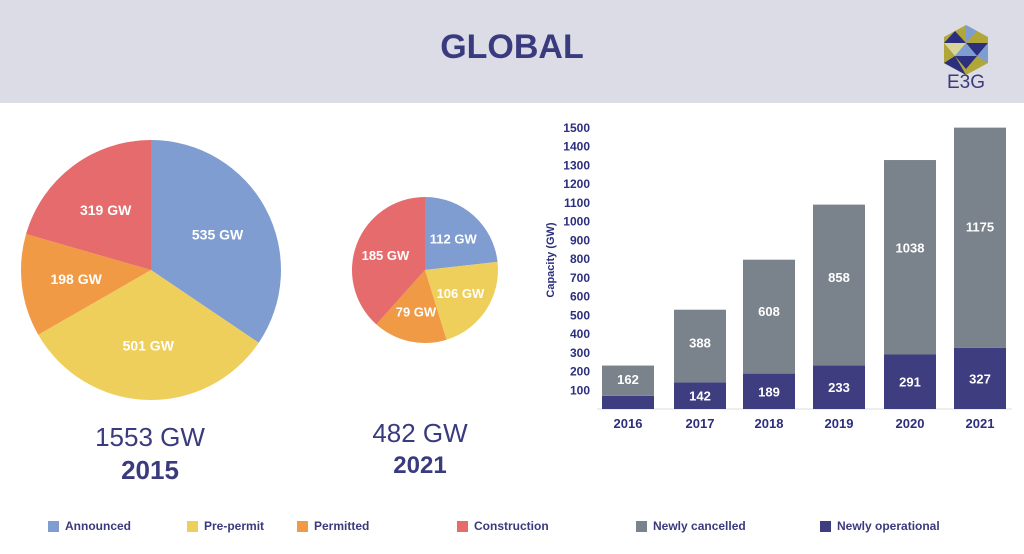 This screenshot has width=1024, height=554. What do you see at coordinates (576, 222) in the screenshot?
I see `y-tick-label: 1000` at bounding box center [576, 222].